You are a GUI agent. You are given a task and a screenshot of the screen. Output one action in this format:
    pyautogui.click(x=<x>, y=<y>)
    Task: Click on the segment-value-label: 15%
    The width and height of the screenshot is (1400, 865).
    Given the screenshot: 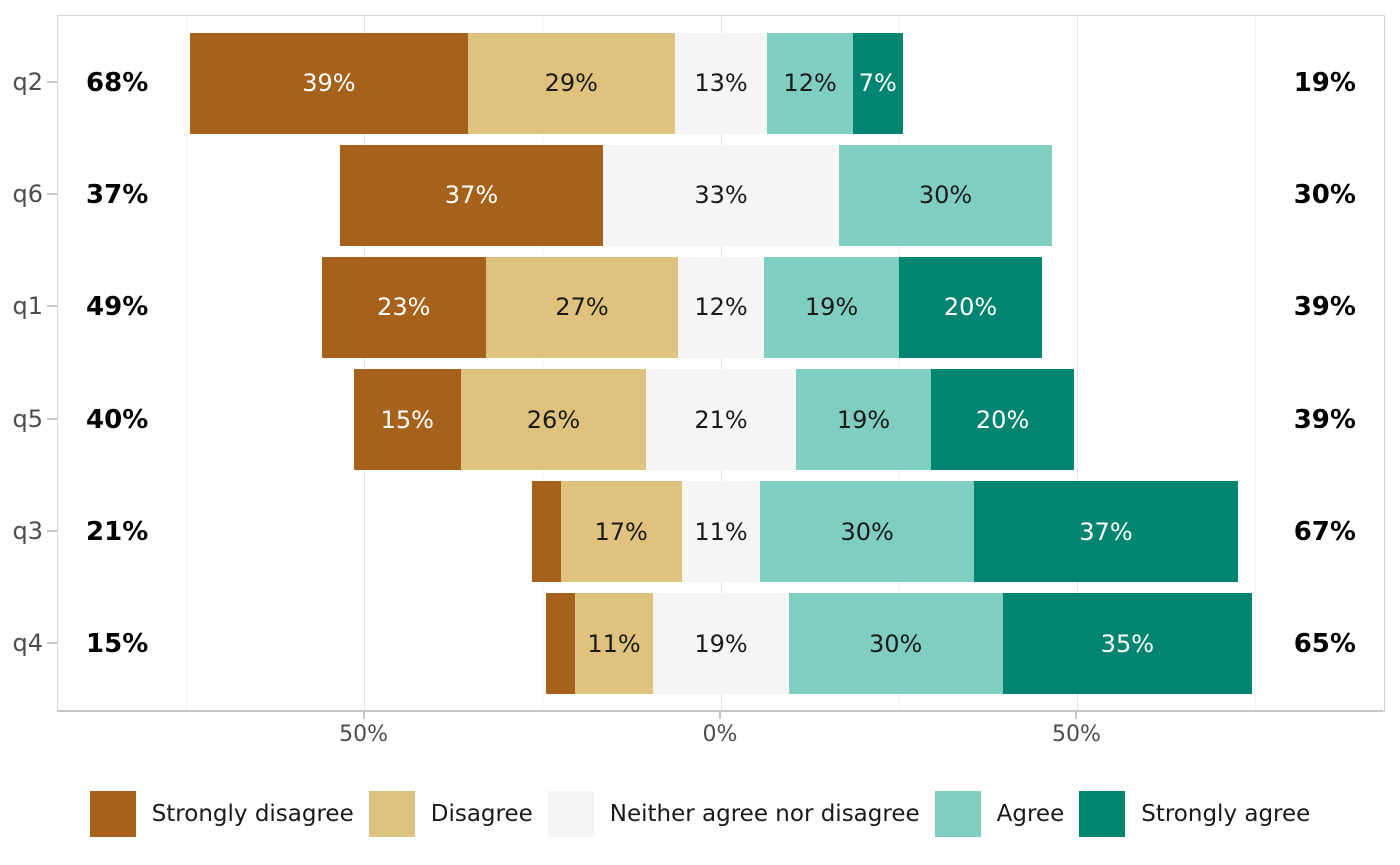 What is the action you would take?
    pyautogui.click(x=407, y=419)
    